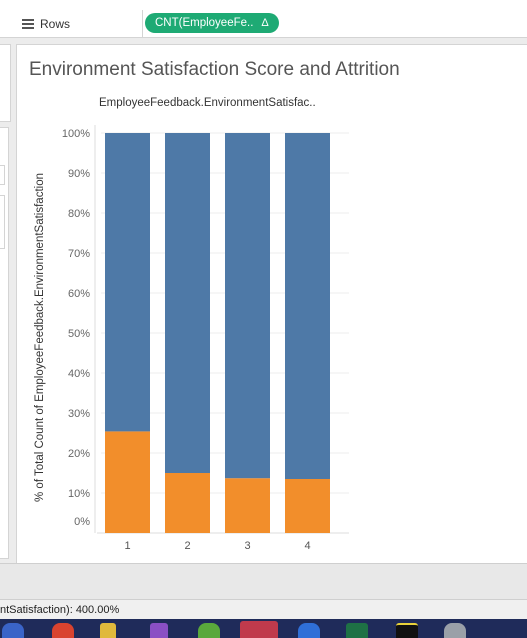  I want to click on excel-icon, so click(357, 630).